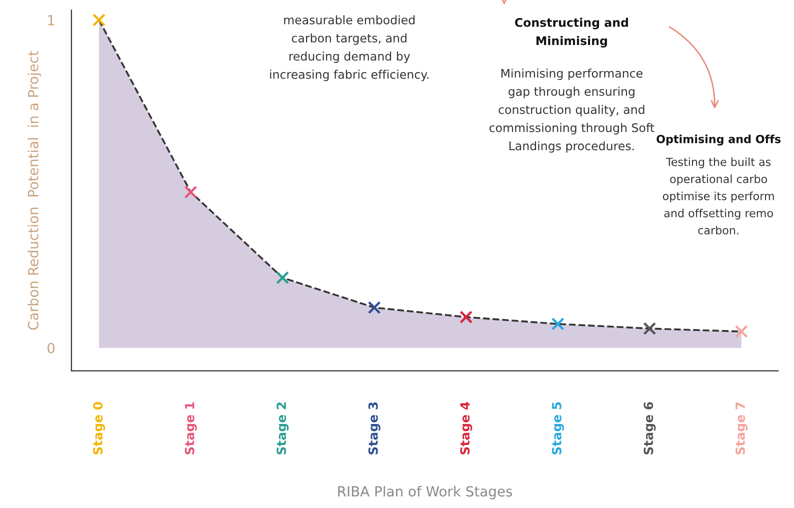  I want to click on annotation: Optimising and Offs, so click(718, 140).